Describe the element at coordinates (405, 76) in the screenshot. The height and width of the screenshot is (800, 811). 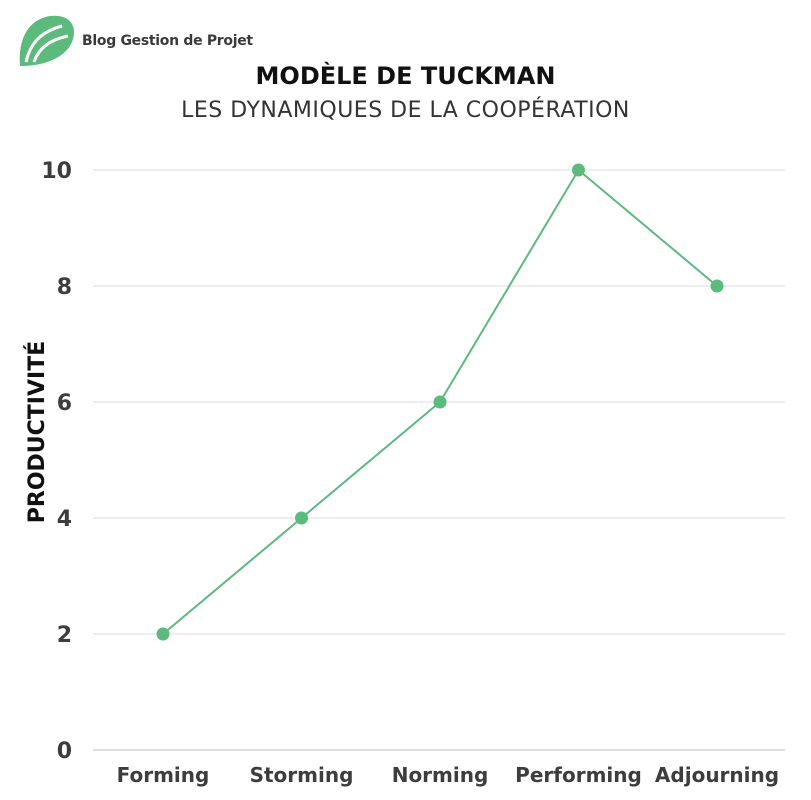
I see `chart-title: MODÈLE DE TUCKMAN` at that location.